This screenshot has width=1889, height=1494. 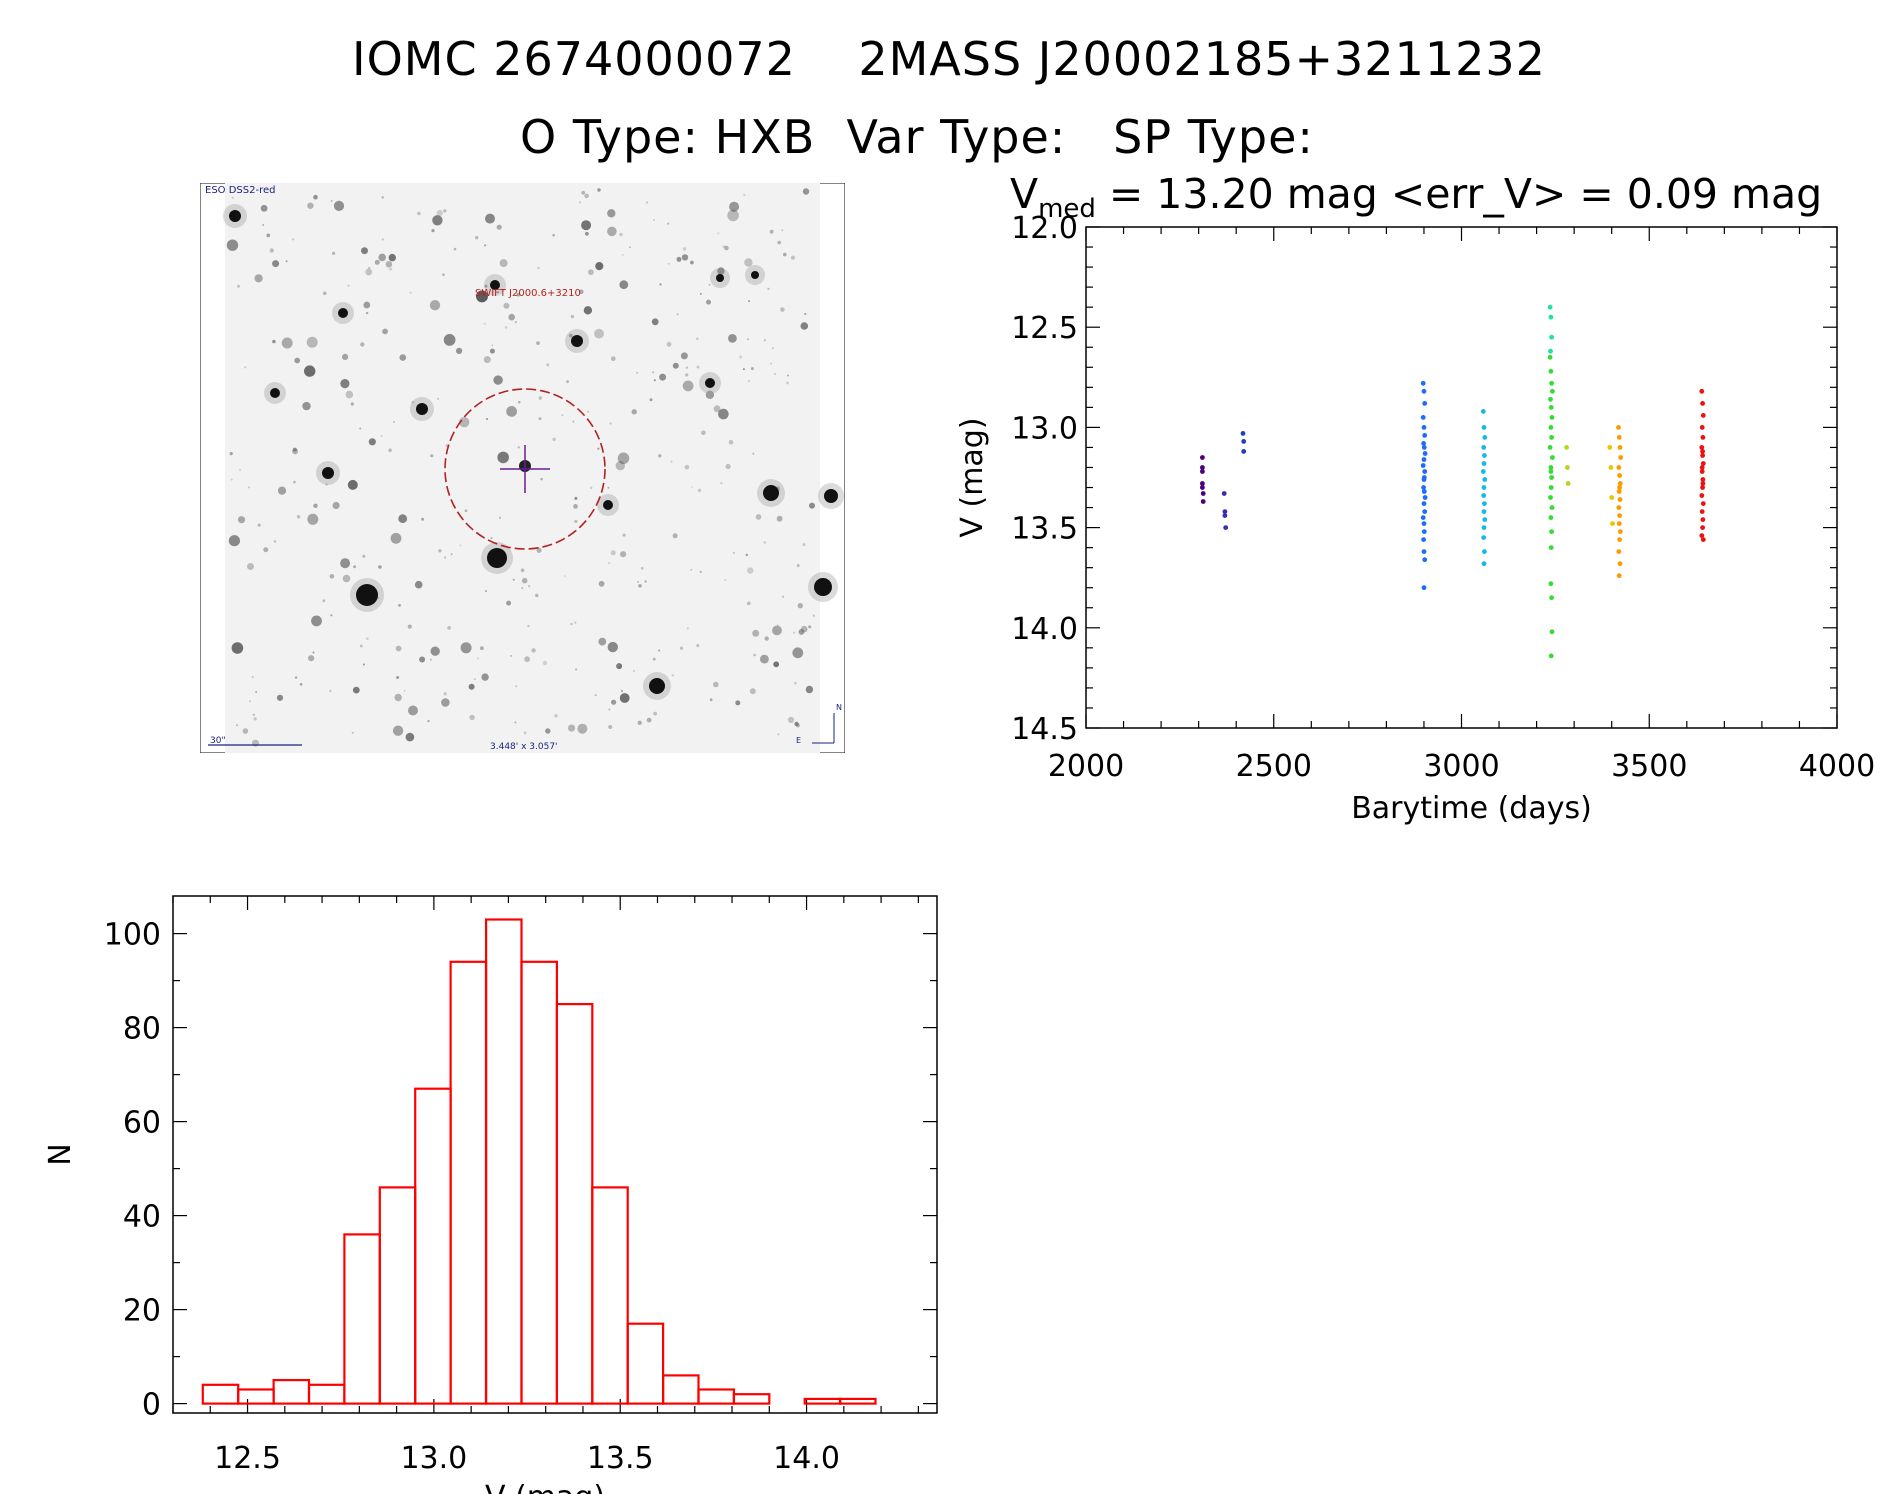 What do you see at coordinates (533, 467) in the screenshot?
I see `star-field` at bounding box center [533, 467].